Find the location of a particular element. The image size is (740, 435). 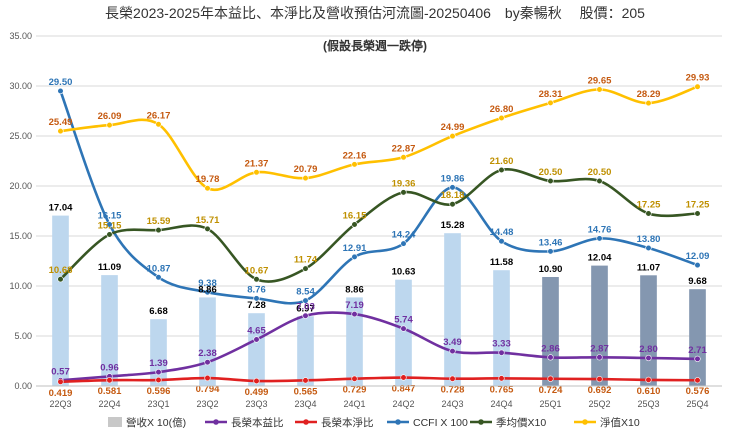

legend-swatch is located at coordinates (115, 422).